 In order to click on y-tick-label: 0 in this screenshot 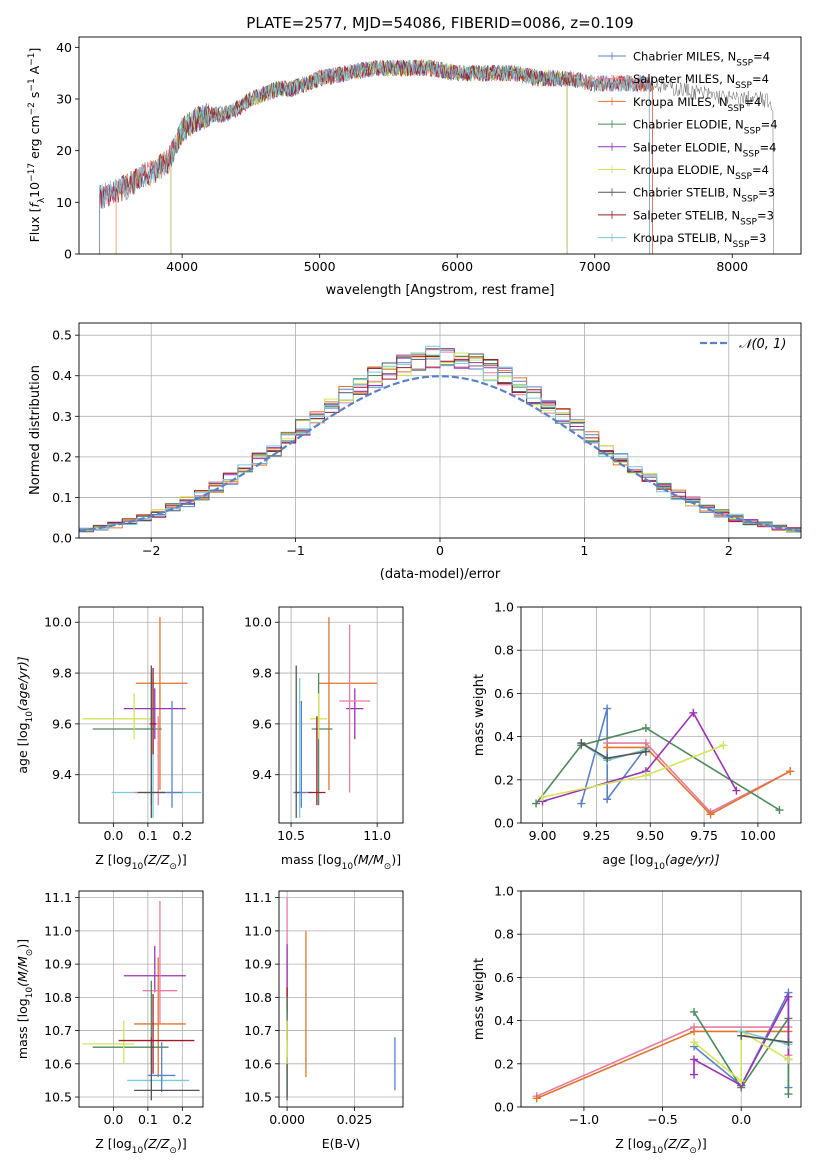, I will do `click(68, 254)`.